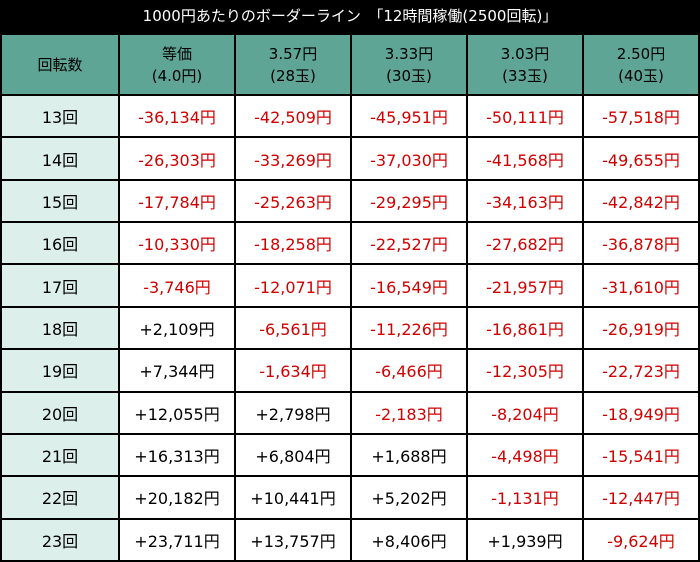 The height and width of the screenshot is (562, 700). Describe the element at coordinates (60, 455) in the screenshot. I see `row-header-cell: 21回` at that location.